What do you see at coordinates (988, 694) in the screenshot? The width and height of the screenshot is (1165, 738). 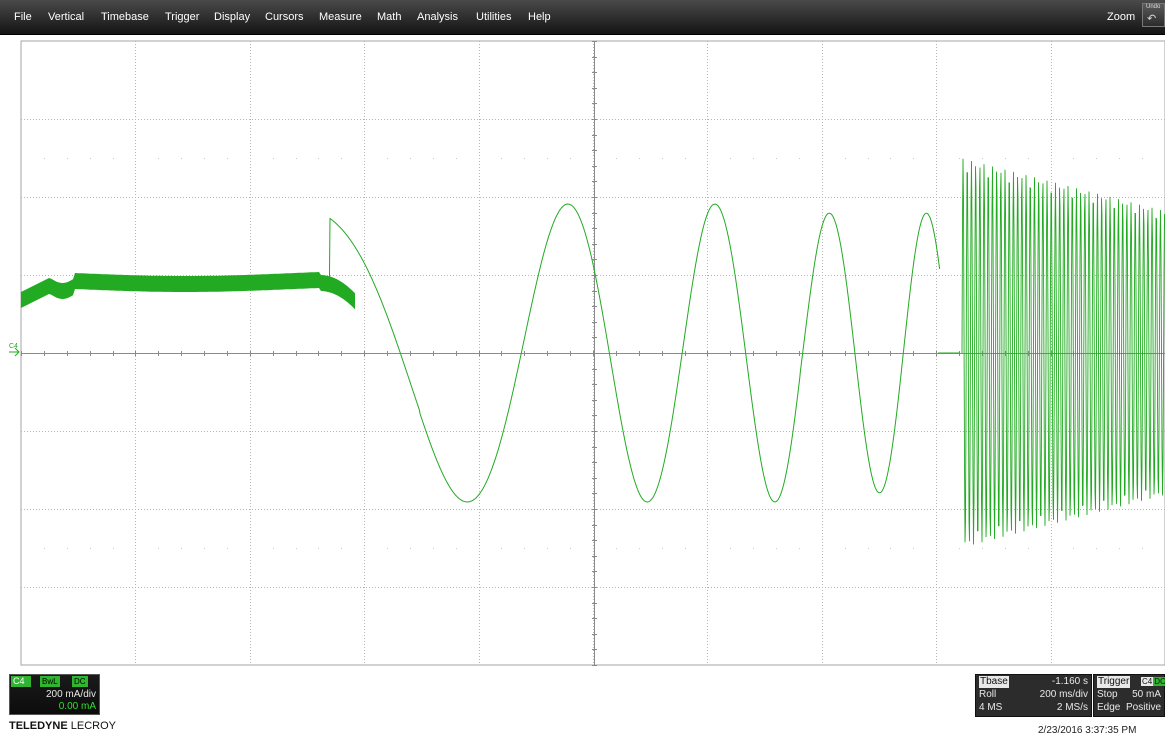 I see `timebase-mode: Roll` at bounding box center [988, 694].